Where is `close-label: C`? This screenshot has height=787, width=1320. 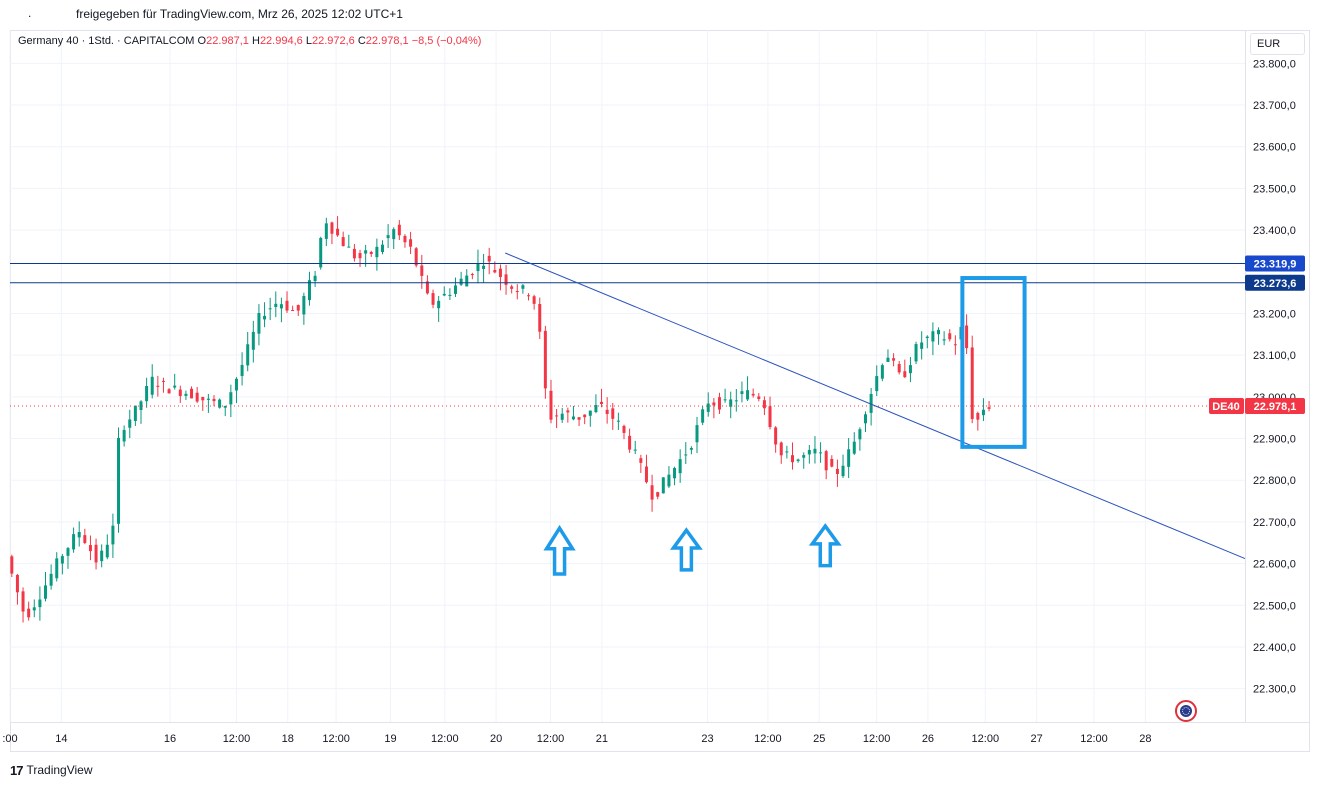
close-label: C is located at coordinates (361, 41).